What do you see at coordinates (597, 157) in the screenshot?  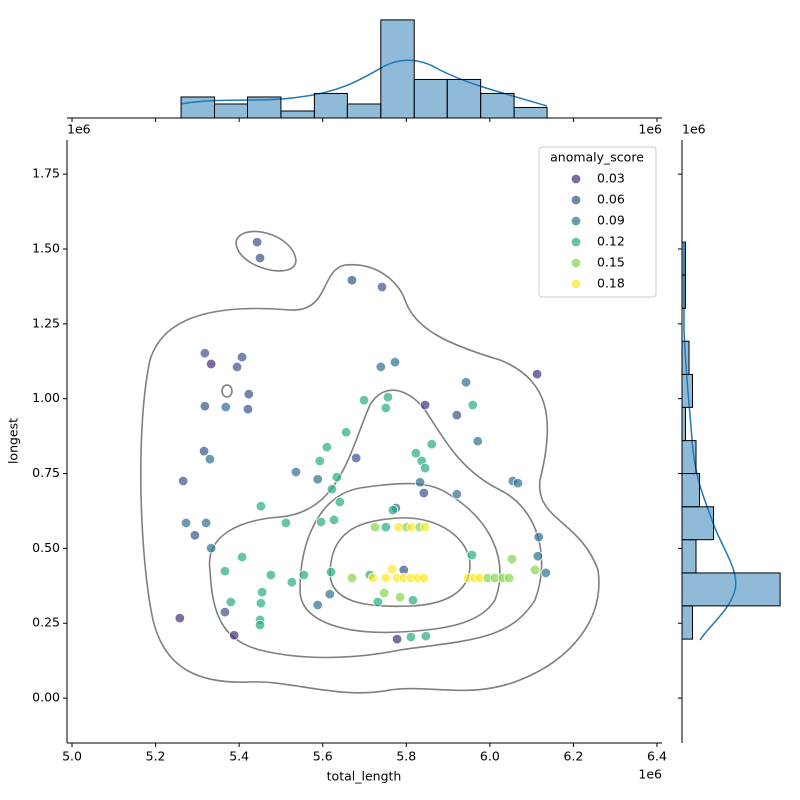 I see `legend-title: anomaly_score` at bounding box center [597, 157].